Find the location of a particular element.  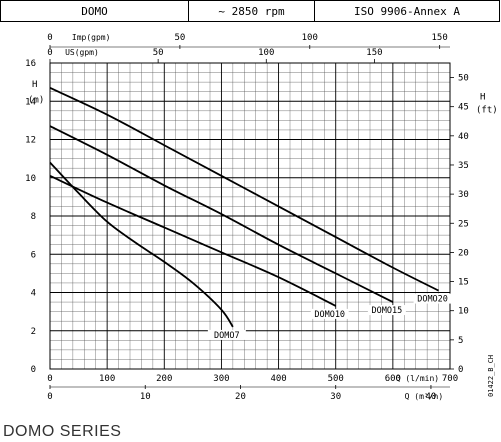

ft-tick-label: 25 is located at coordinates (463, 224).